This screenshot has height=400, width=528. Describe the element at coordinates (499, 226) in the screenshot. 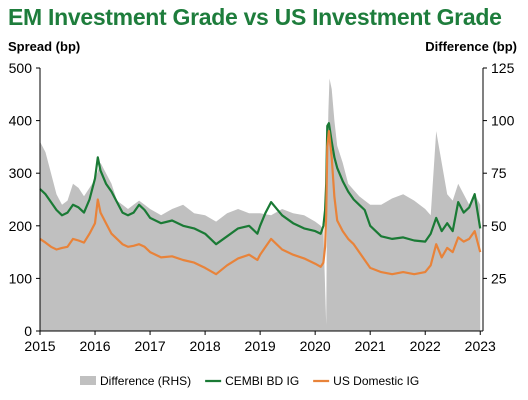

I see `y-tick-label-right: 50` at that location.